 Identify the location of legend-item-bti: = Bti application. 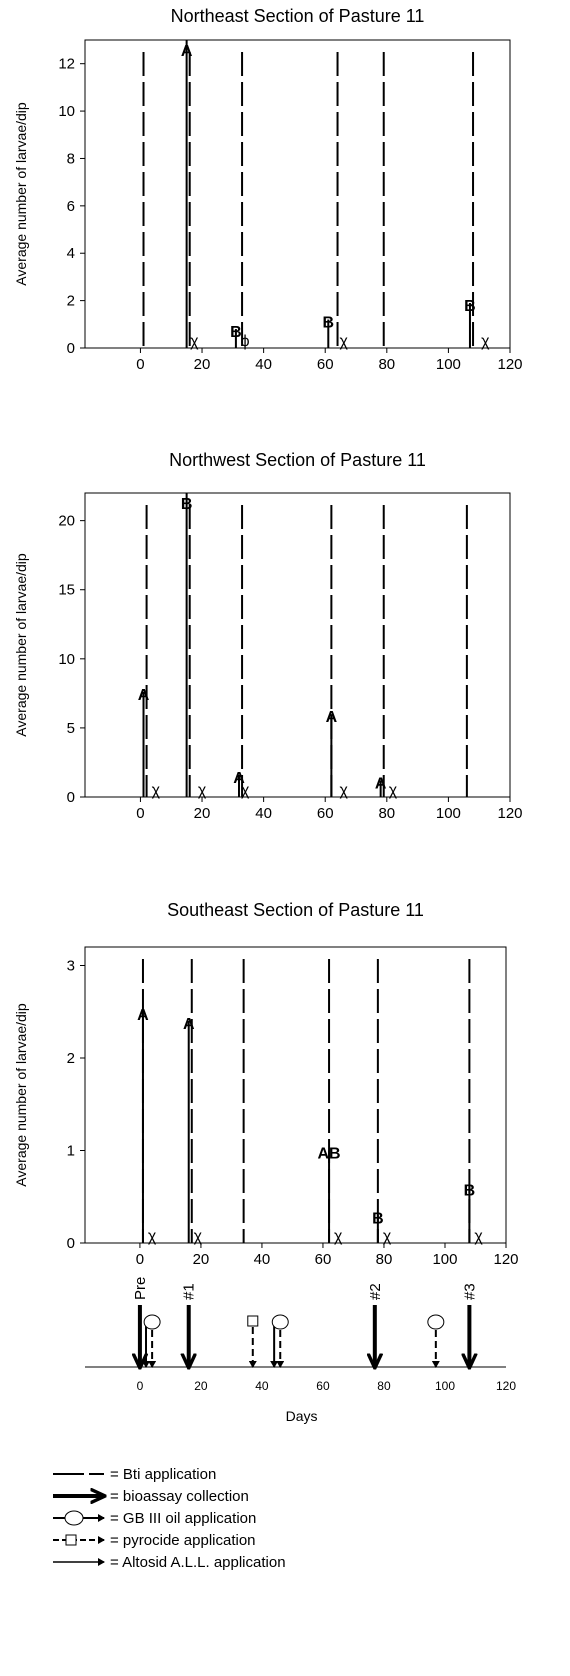
(134, 1474).